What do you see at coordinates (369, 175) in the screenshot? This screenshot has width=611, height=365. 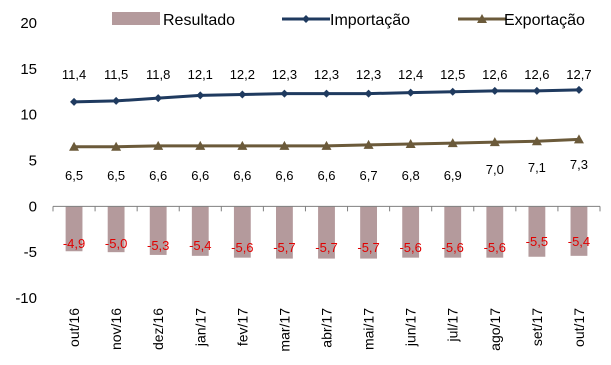 I see `data-label-exportacao: 6,7` at bounding box center [369, 175].